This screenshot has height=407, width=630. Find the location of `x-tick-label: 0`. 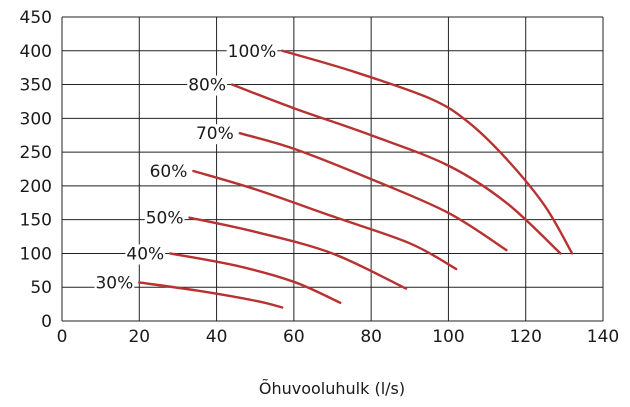

x-tick-label: 0 is located at coordinates (62, 337).